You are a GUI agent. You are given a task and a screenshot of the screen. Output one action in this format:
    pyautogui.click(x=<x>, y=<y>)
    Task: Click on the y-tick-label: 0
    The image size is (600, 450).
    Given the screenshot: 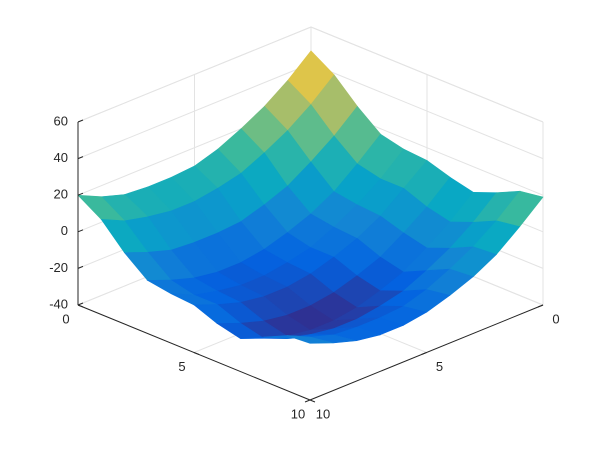 What is the action you would take?
    pyautogui.click(x=555, y=318)
    